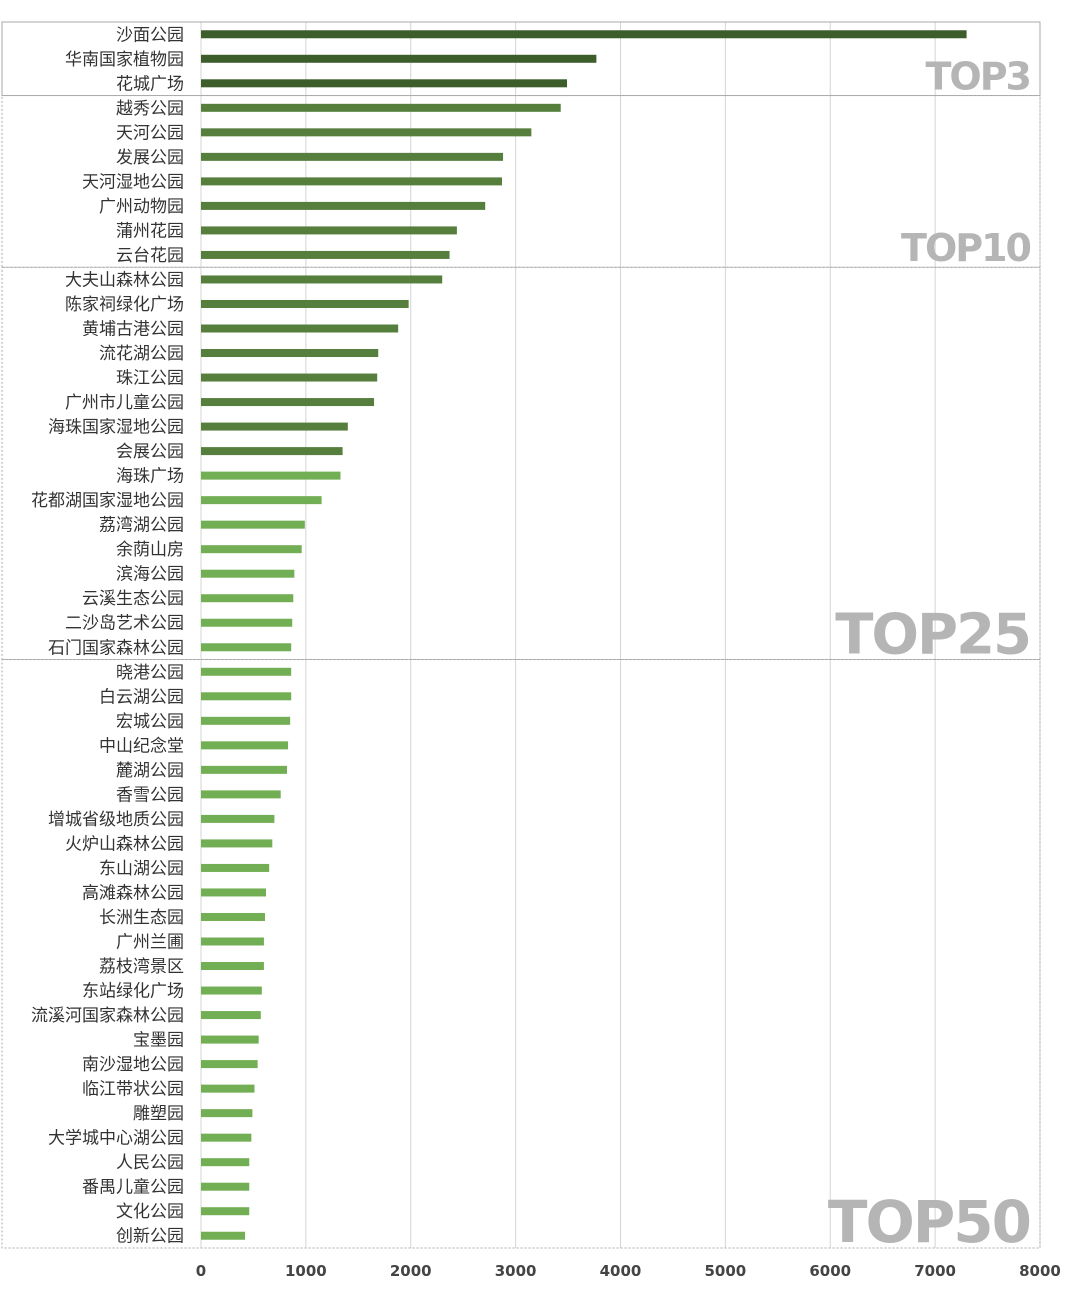  Describe the element at coordinates (141, 967) in the screenshot. I see `category-label: 荔枝湾景区` at that location.